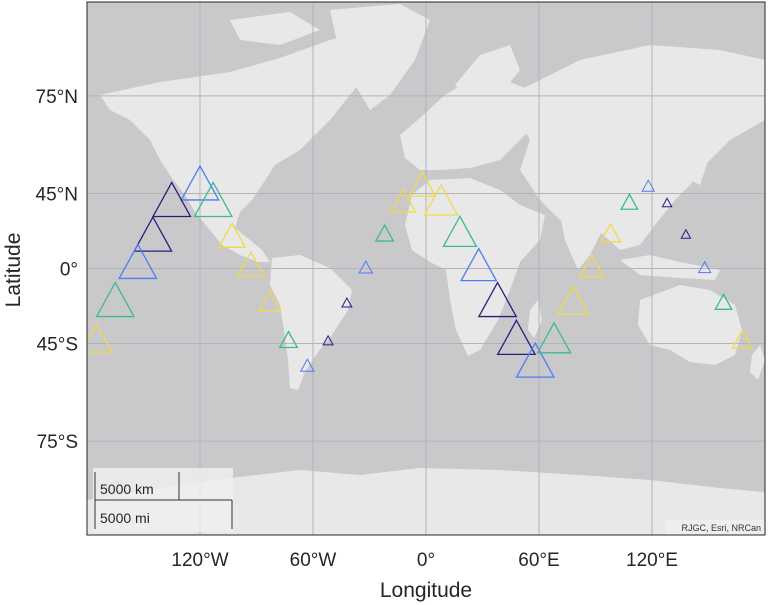 The image size is (768, 605). What do you see at coordinates (163, 500) in the screenshot?
I see `scale-bar: 5000 km 5000 mi` at bounding box center [163, 500].